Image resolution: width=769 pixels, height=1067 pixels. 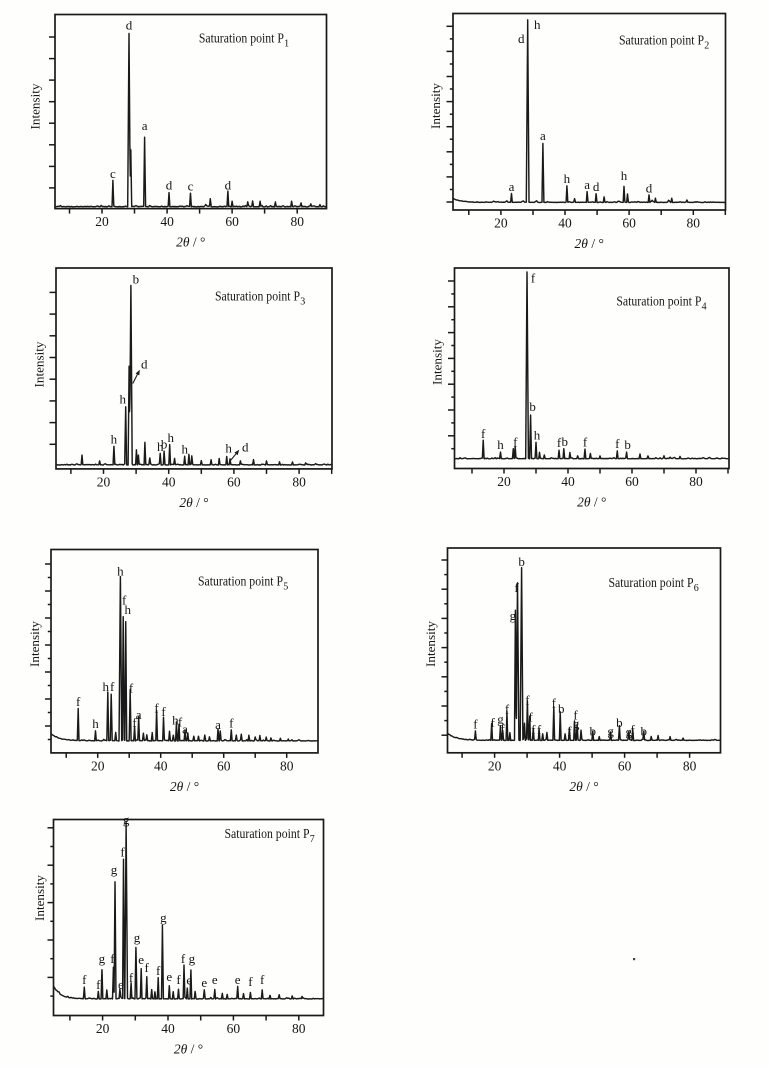 What do you see at coordinates (286, 43) in the screenshot?
I see `svg-text: 1` at bounding box center [286, 43].